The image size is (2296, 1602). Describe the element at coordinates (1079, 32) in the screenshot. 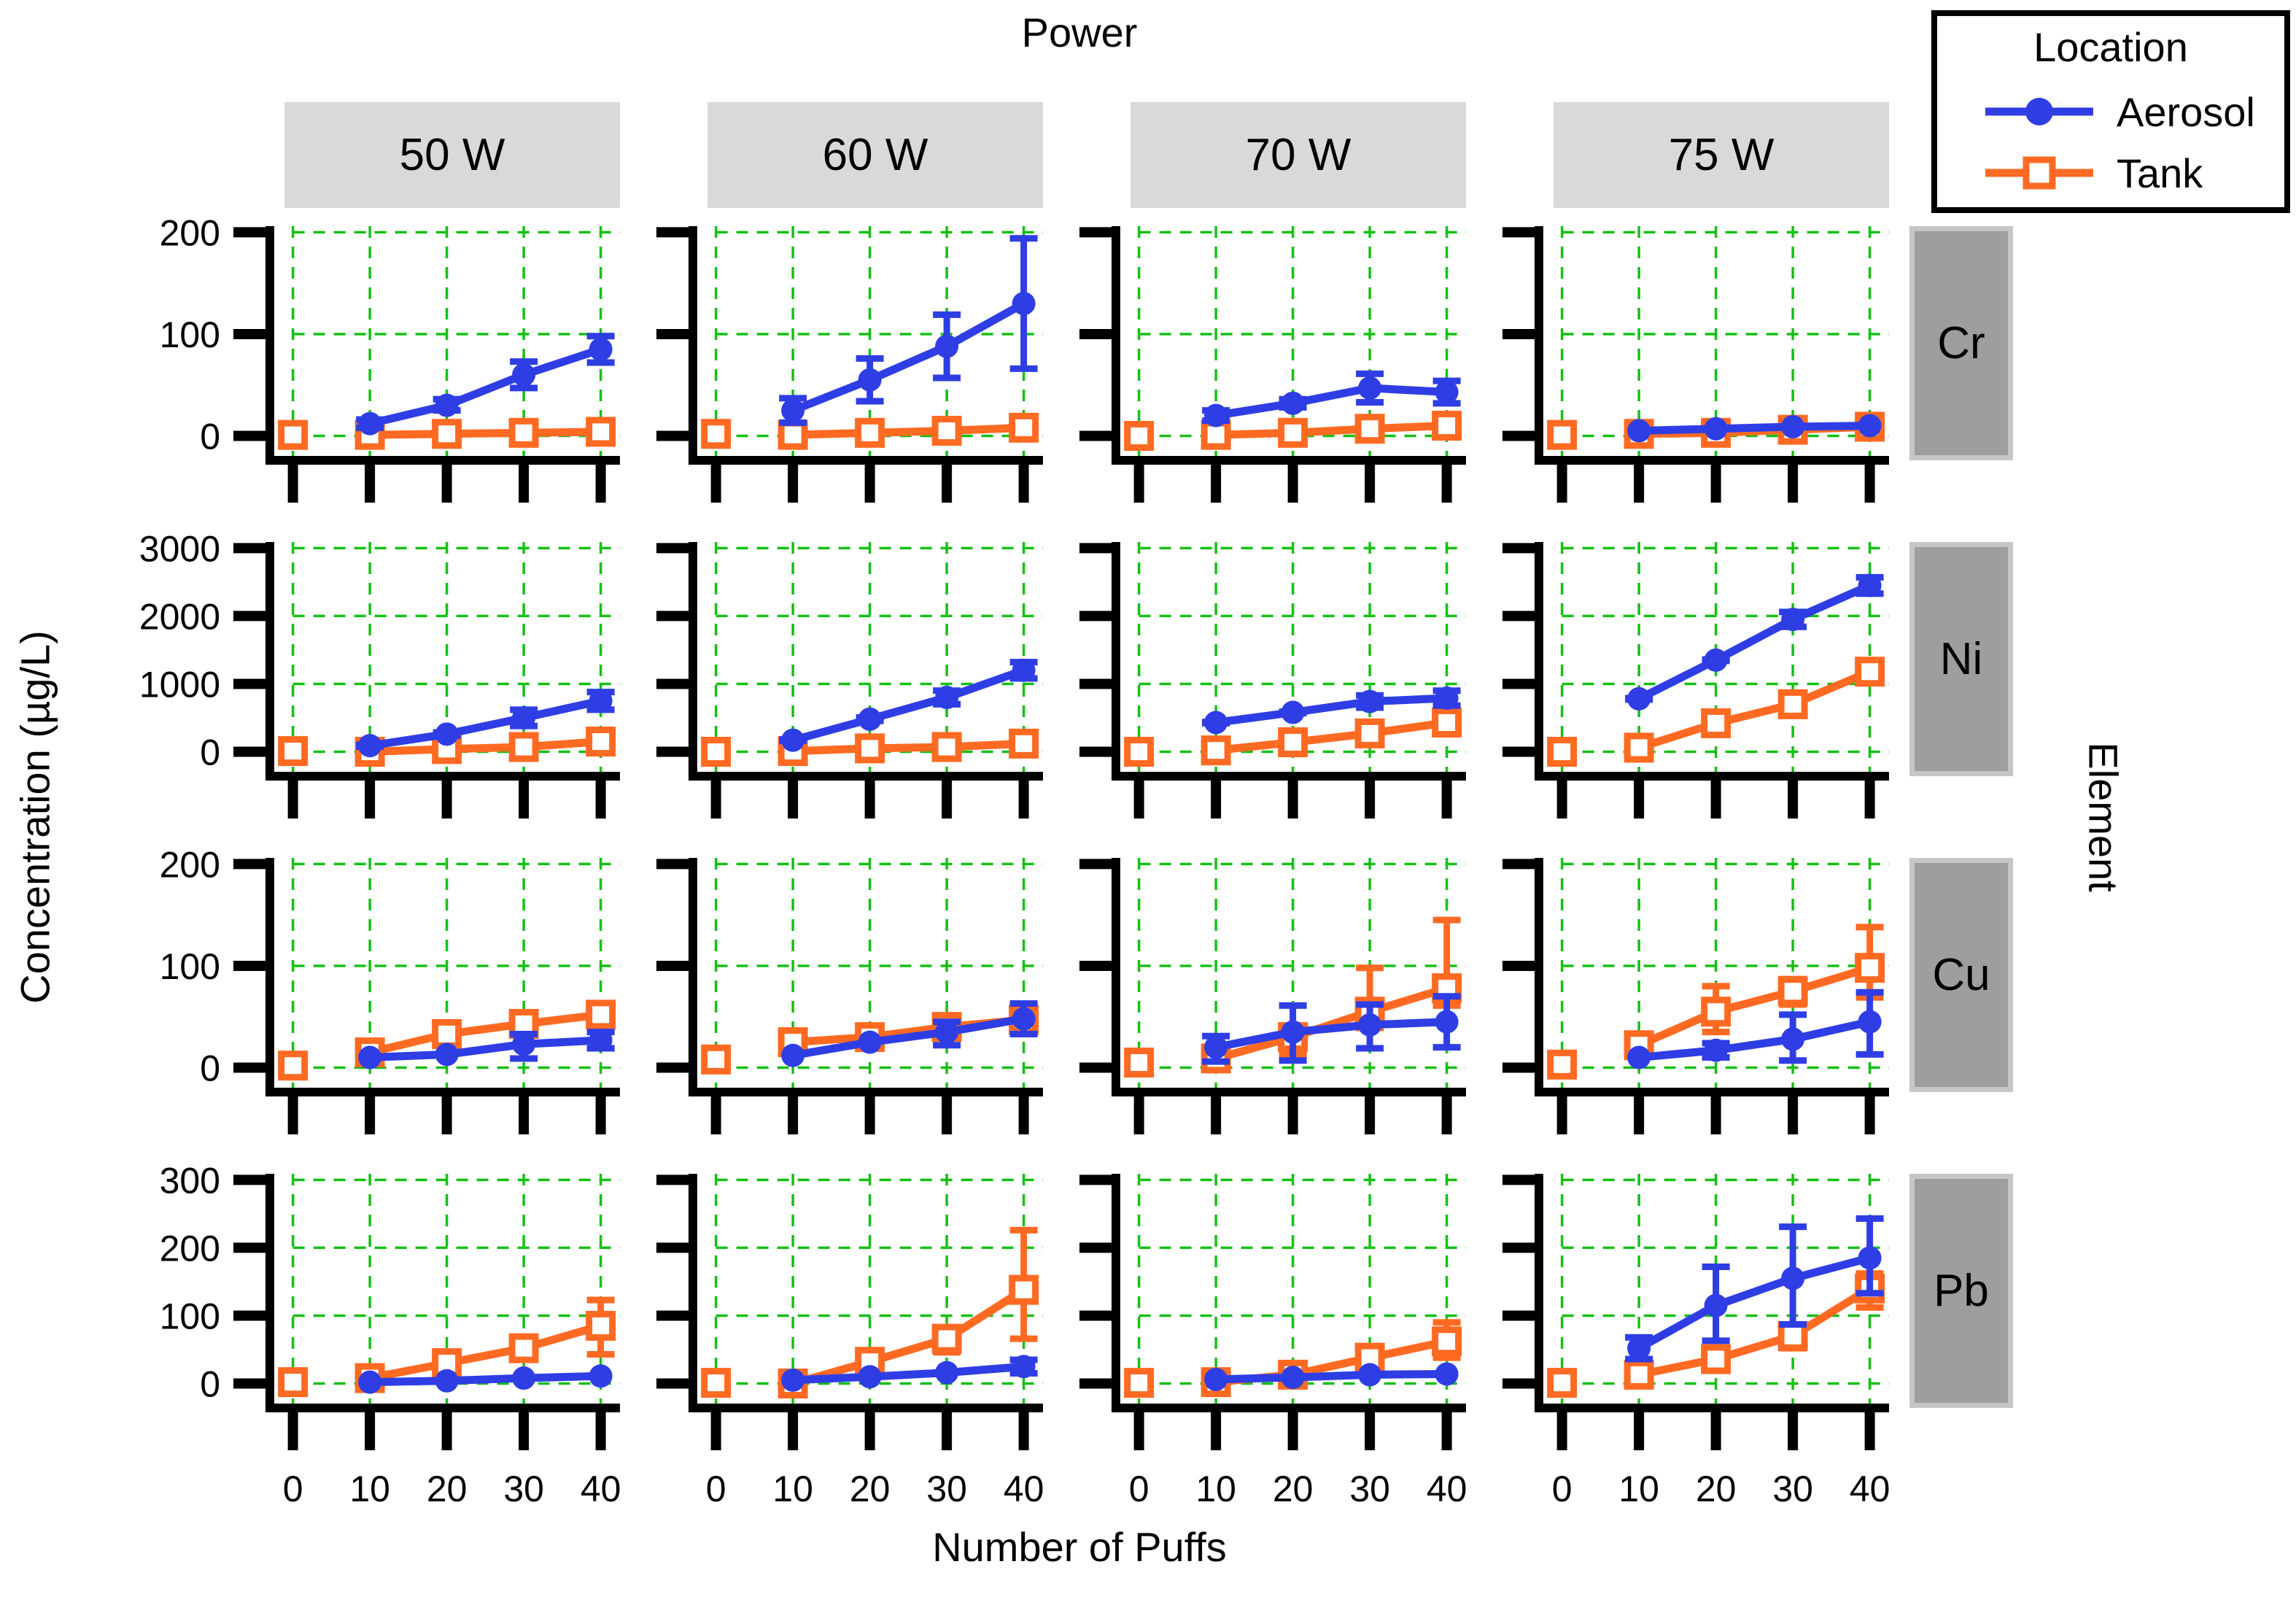

I see `facet-column-title: Power` at that location.